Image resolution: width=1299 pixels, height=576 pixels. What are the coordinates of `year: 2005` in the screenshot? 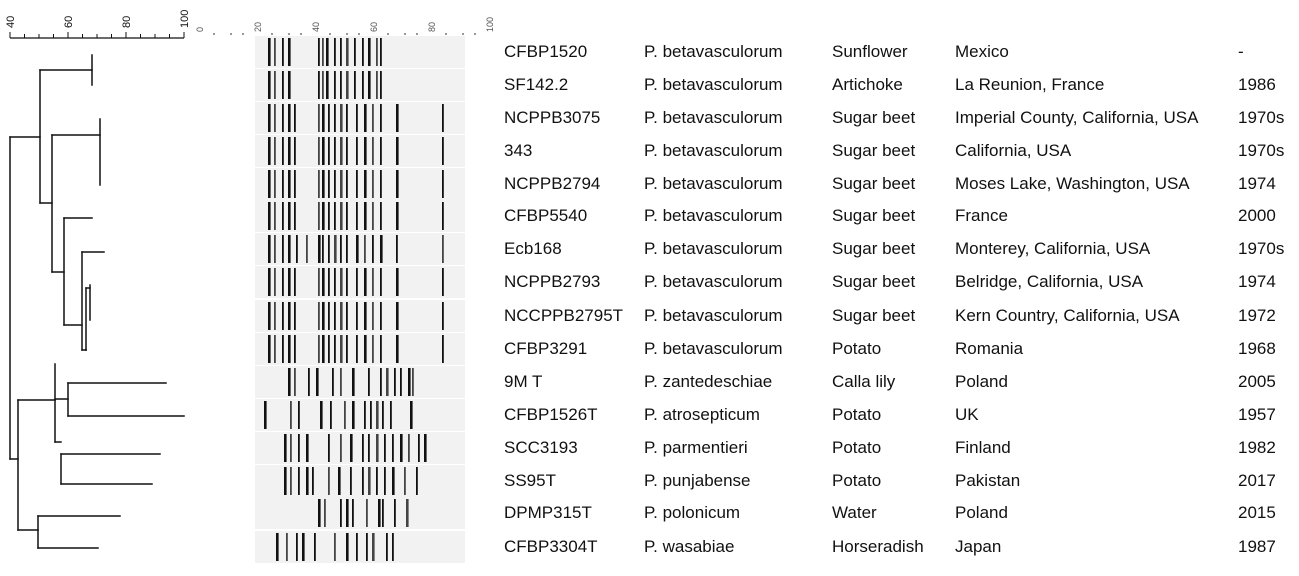 It's located at (1257, 381).